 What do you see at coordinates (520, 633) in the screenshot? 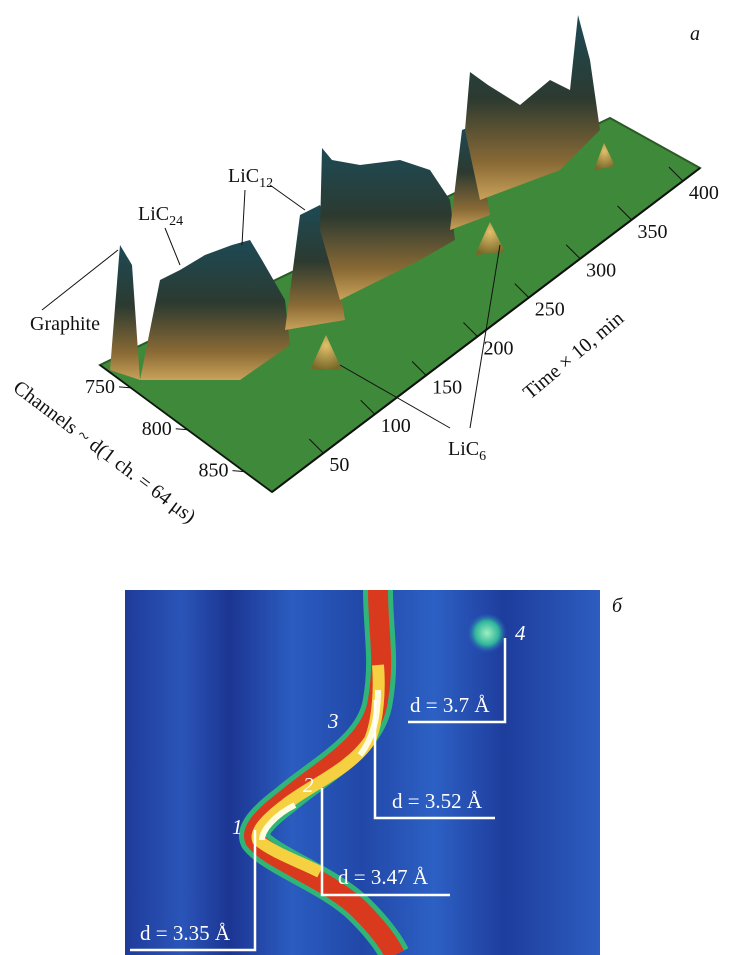
I see `peak-number: 4` at bounding box center [520, 633].